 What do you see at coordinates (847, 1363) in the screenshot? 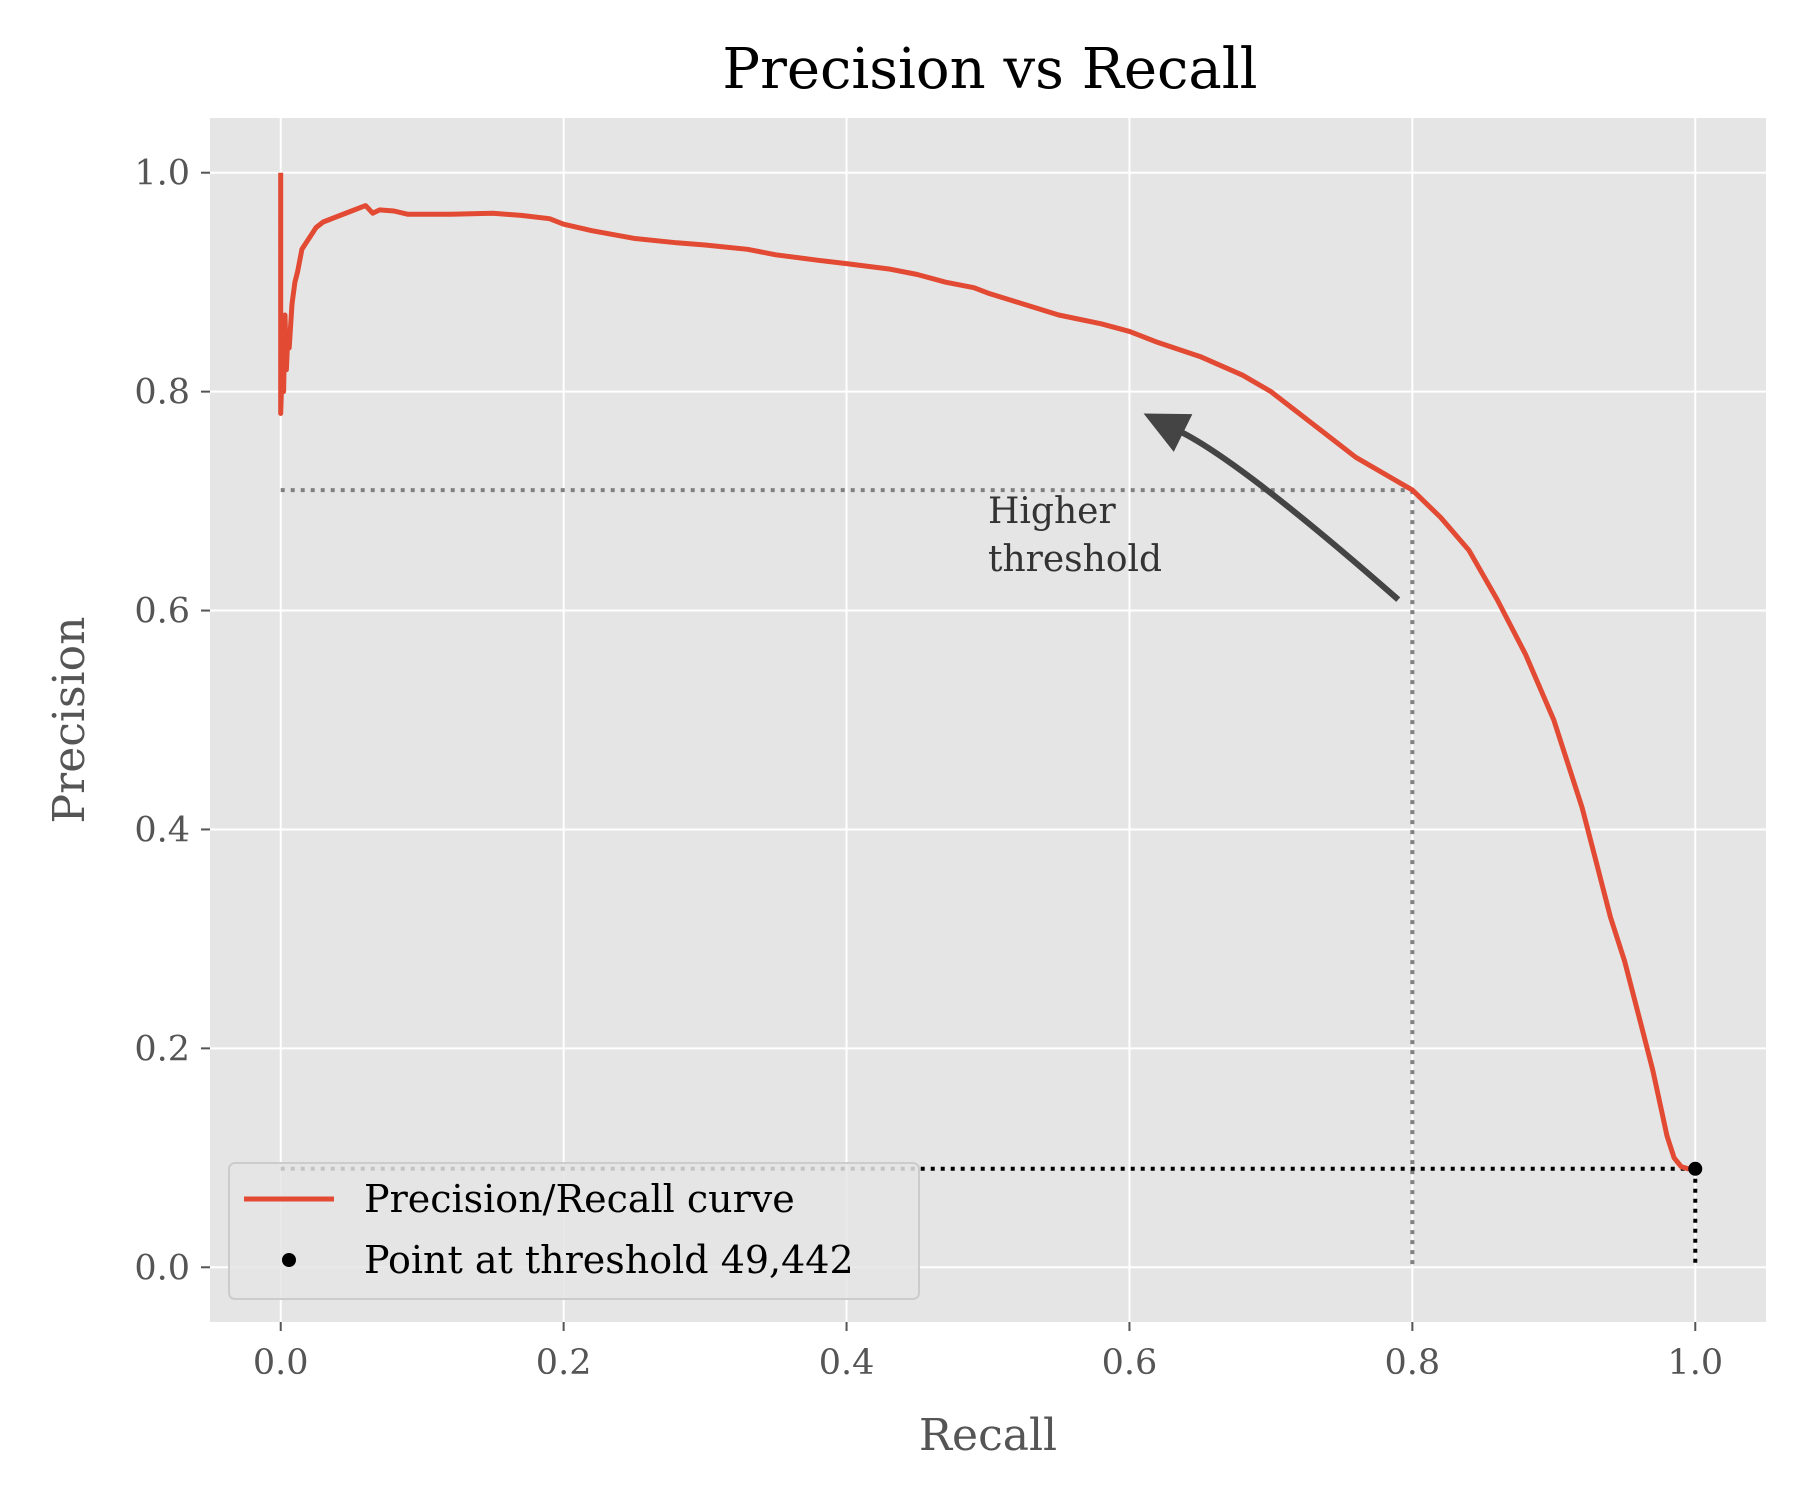
I see `x-tick-label: 0.4` at bounding box center [847, 1363].